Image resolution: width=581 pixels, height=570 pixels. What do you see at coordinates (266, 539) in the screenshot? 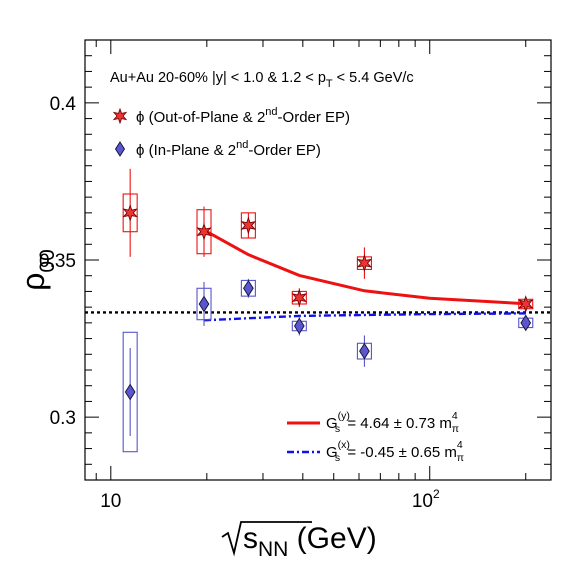
I see `sqrt-symbol` at bounding box center [266, 539].